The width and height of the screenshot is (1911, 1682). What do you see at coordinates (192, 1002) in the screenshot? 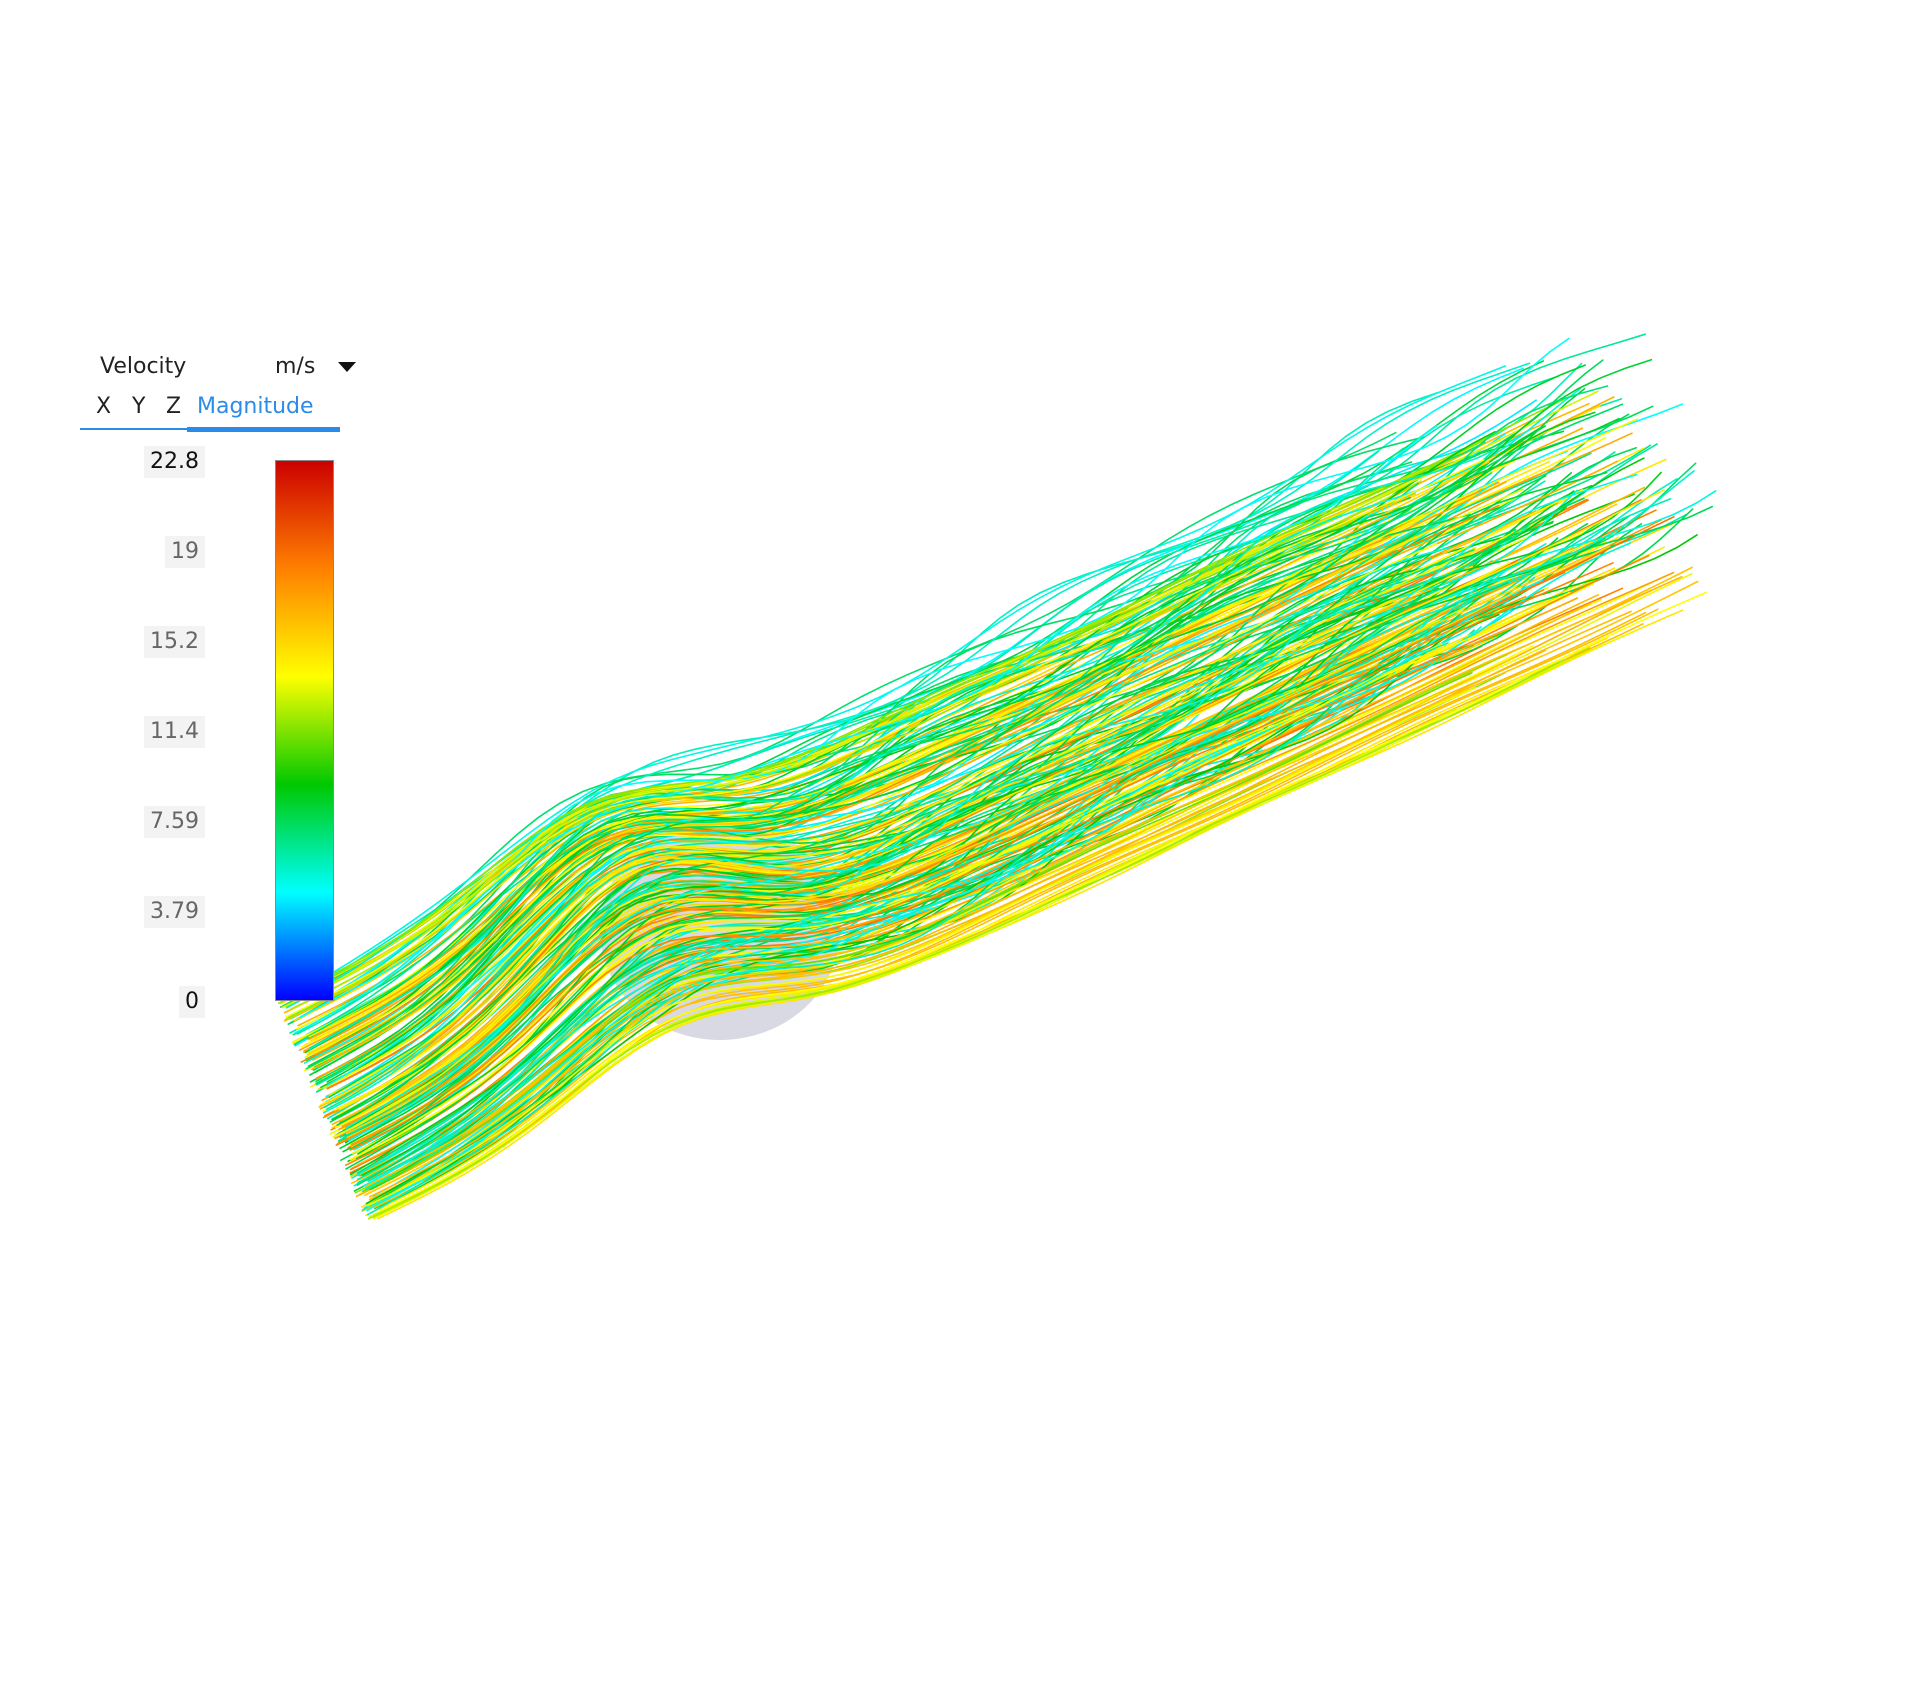
I see `tick-label-min: 0` at bounding box center [192, 1002].